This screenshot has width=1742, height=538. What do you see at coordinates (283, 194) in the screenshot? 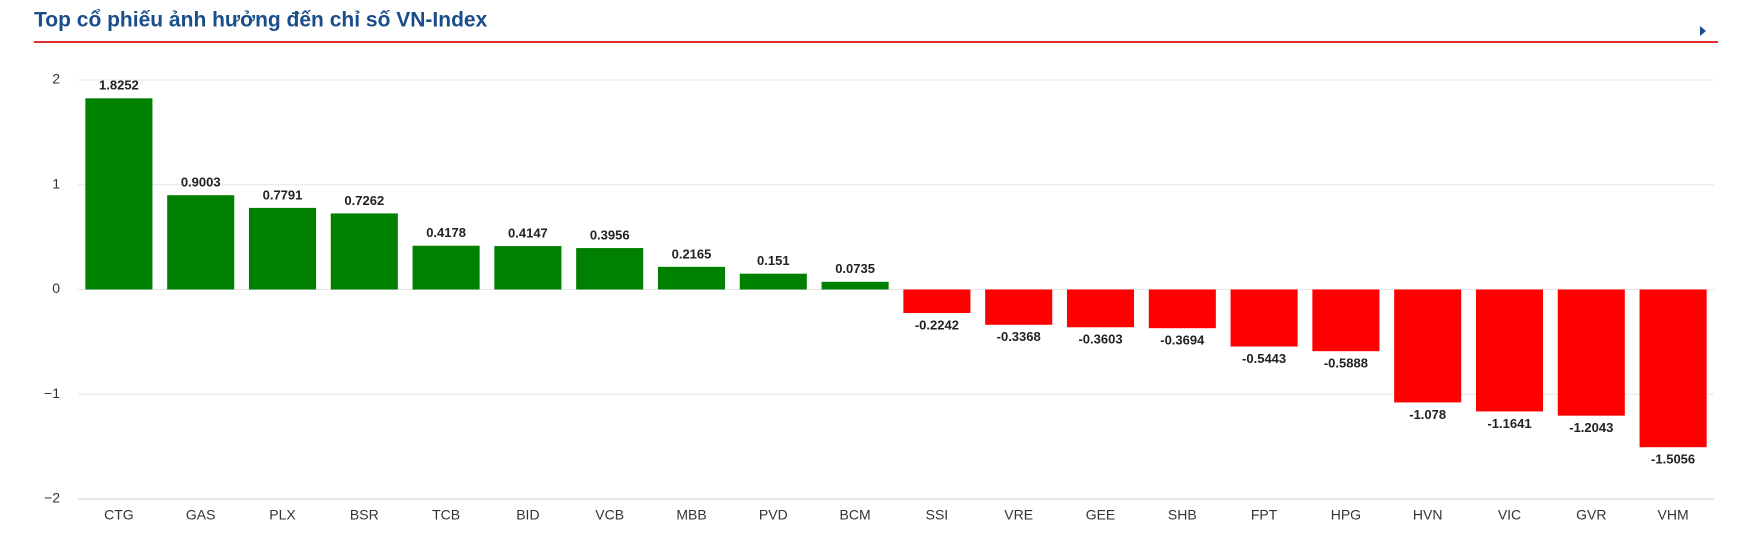
I see `value-label: 0.7791` at bounding box center [283, 194].